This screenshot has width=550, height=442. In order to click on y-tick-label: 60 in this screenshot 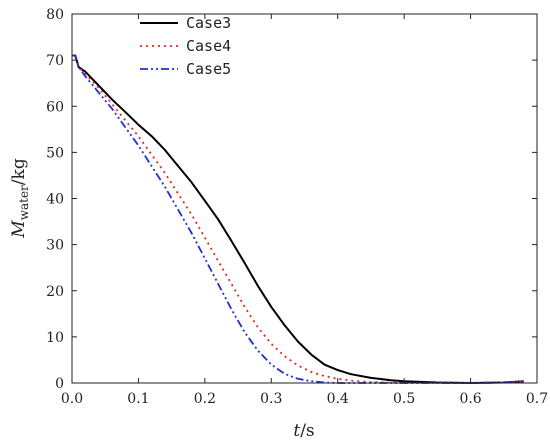, I will do `click(55, 107)`.